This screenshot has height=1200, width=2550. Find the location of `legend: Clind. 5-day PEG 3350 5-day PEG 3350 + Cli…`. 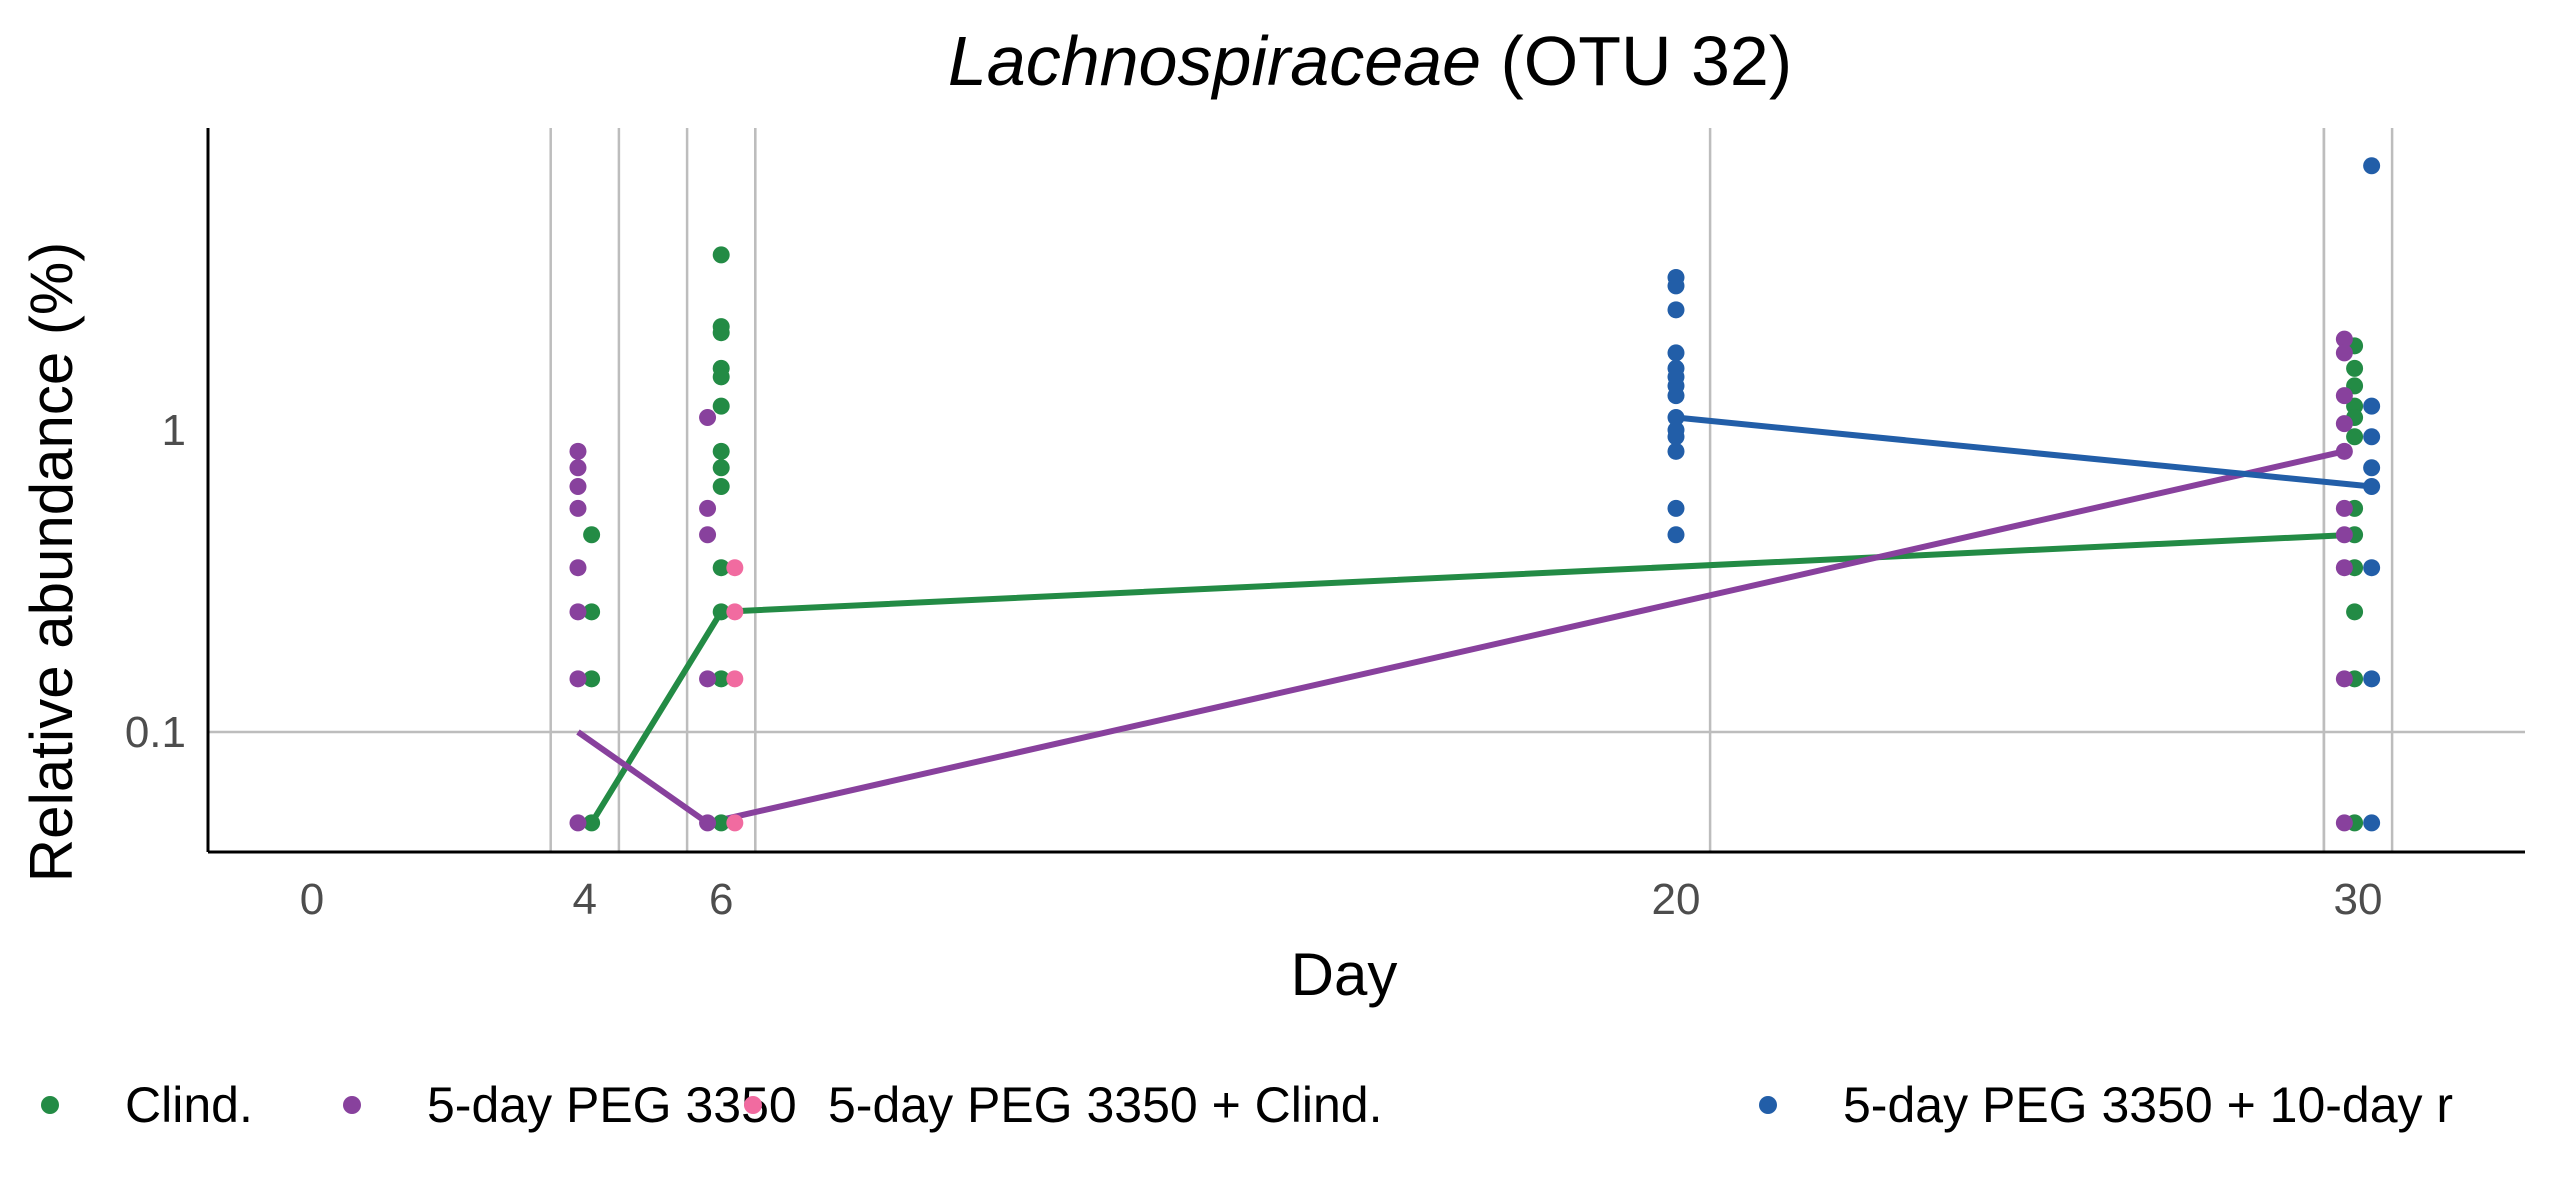

legend: Clind. 5-day PEG 3350 5-day PEG 3350 + Cli… is located at coordinates (1247, 1105).